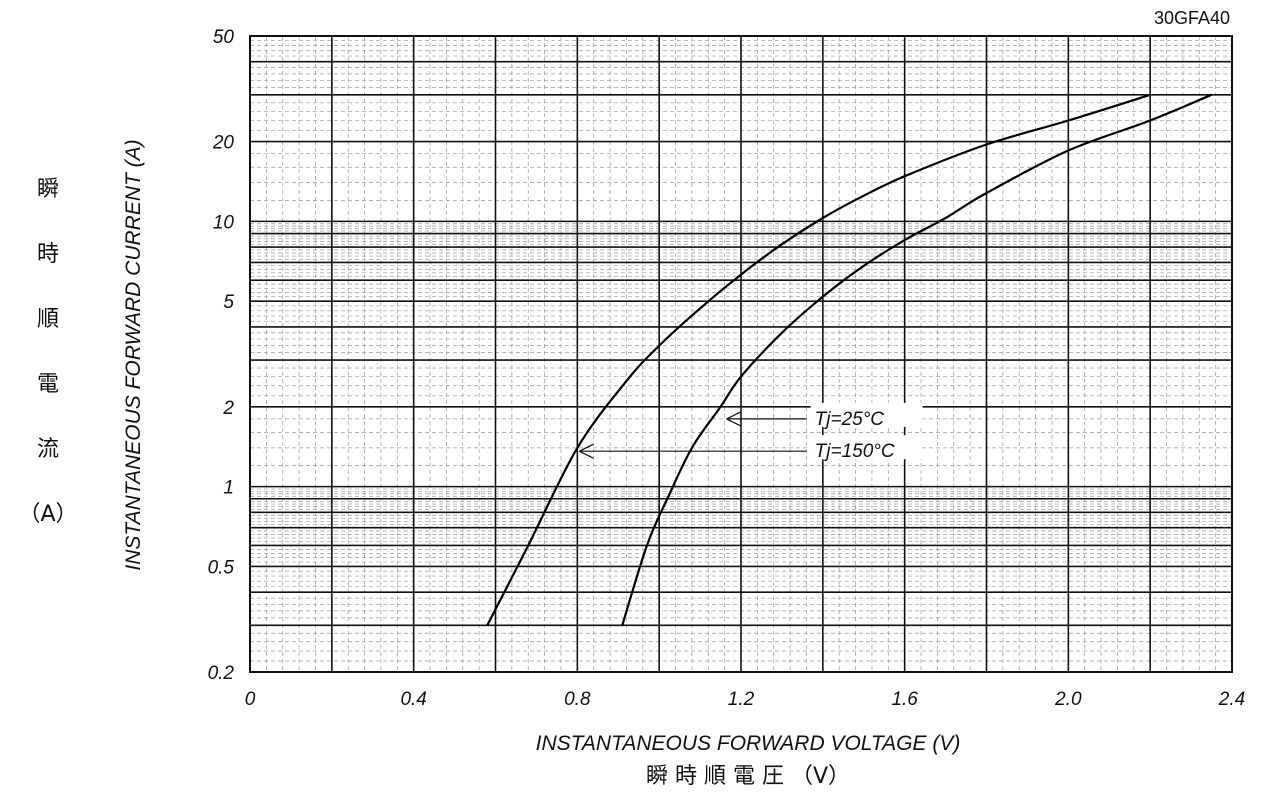 The height and width of the screenshot is (801, 1266). I want to click on x-tick-labels: 0 0.4 0.8 1.2 1.6 2.0 2.4, so click(745, 699).